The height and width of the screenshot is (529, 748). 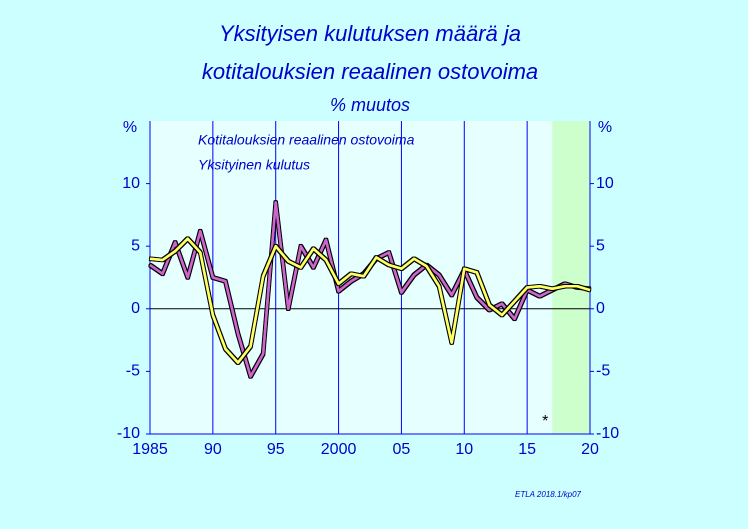 I want to click on legend-label: Yksityinen kulutus, so click(x=254, y=165).